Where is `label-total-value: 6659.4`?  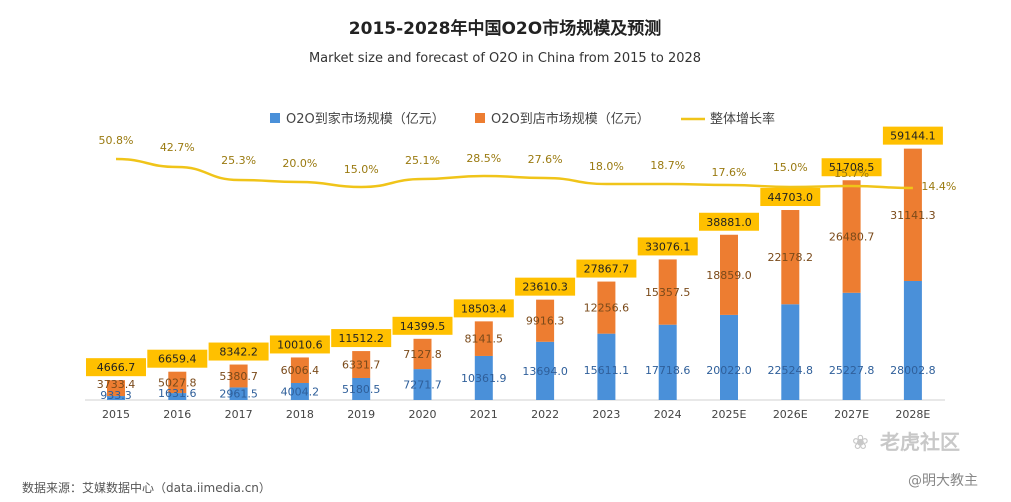 label-total-value: 6659.4 is located at coordinates (177, 359).